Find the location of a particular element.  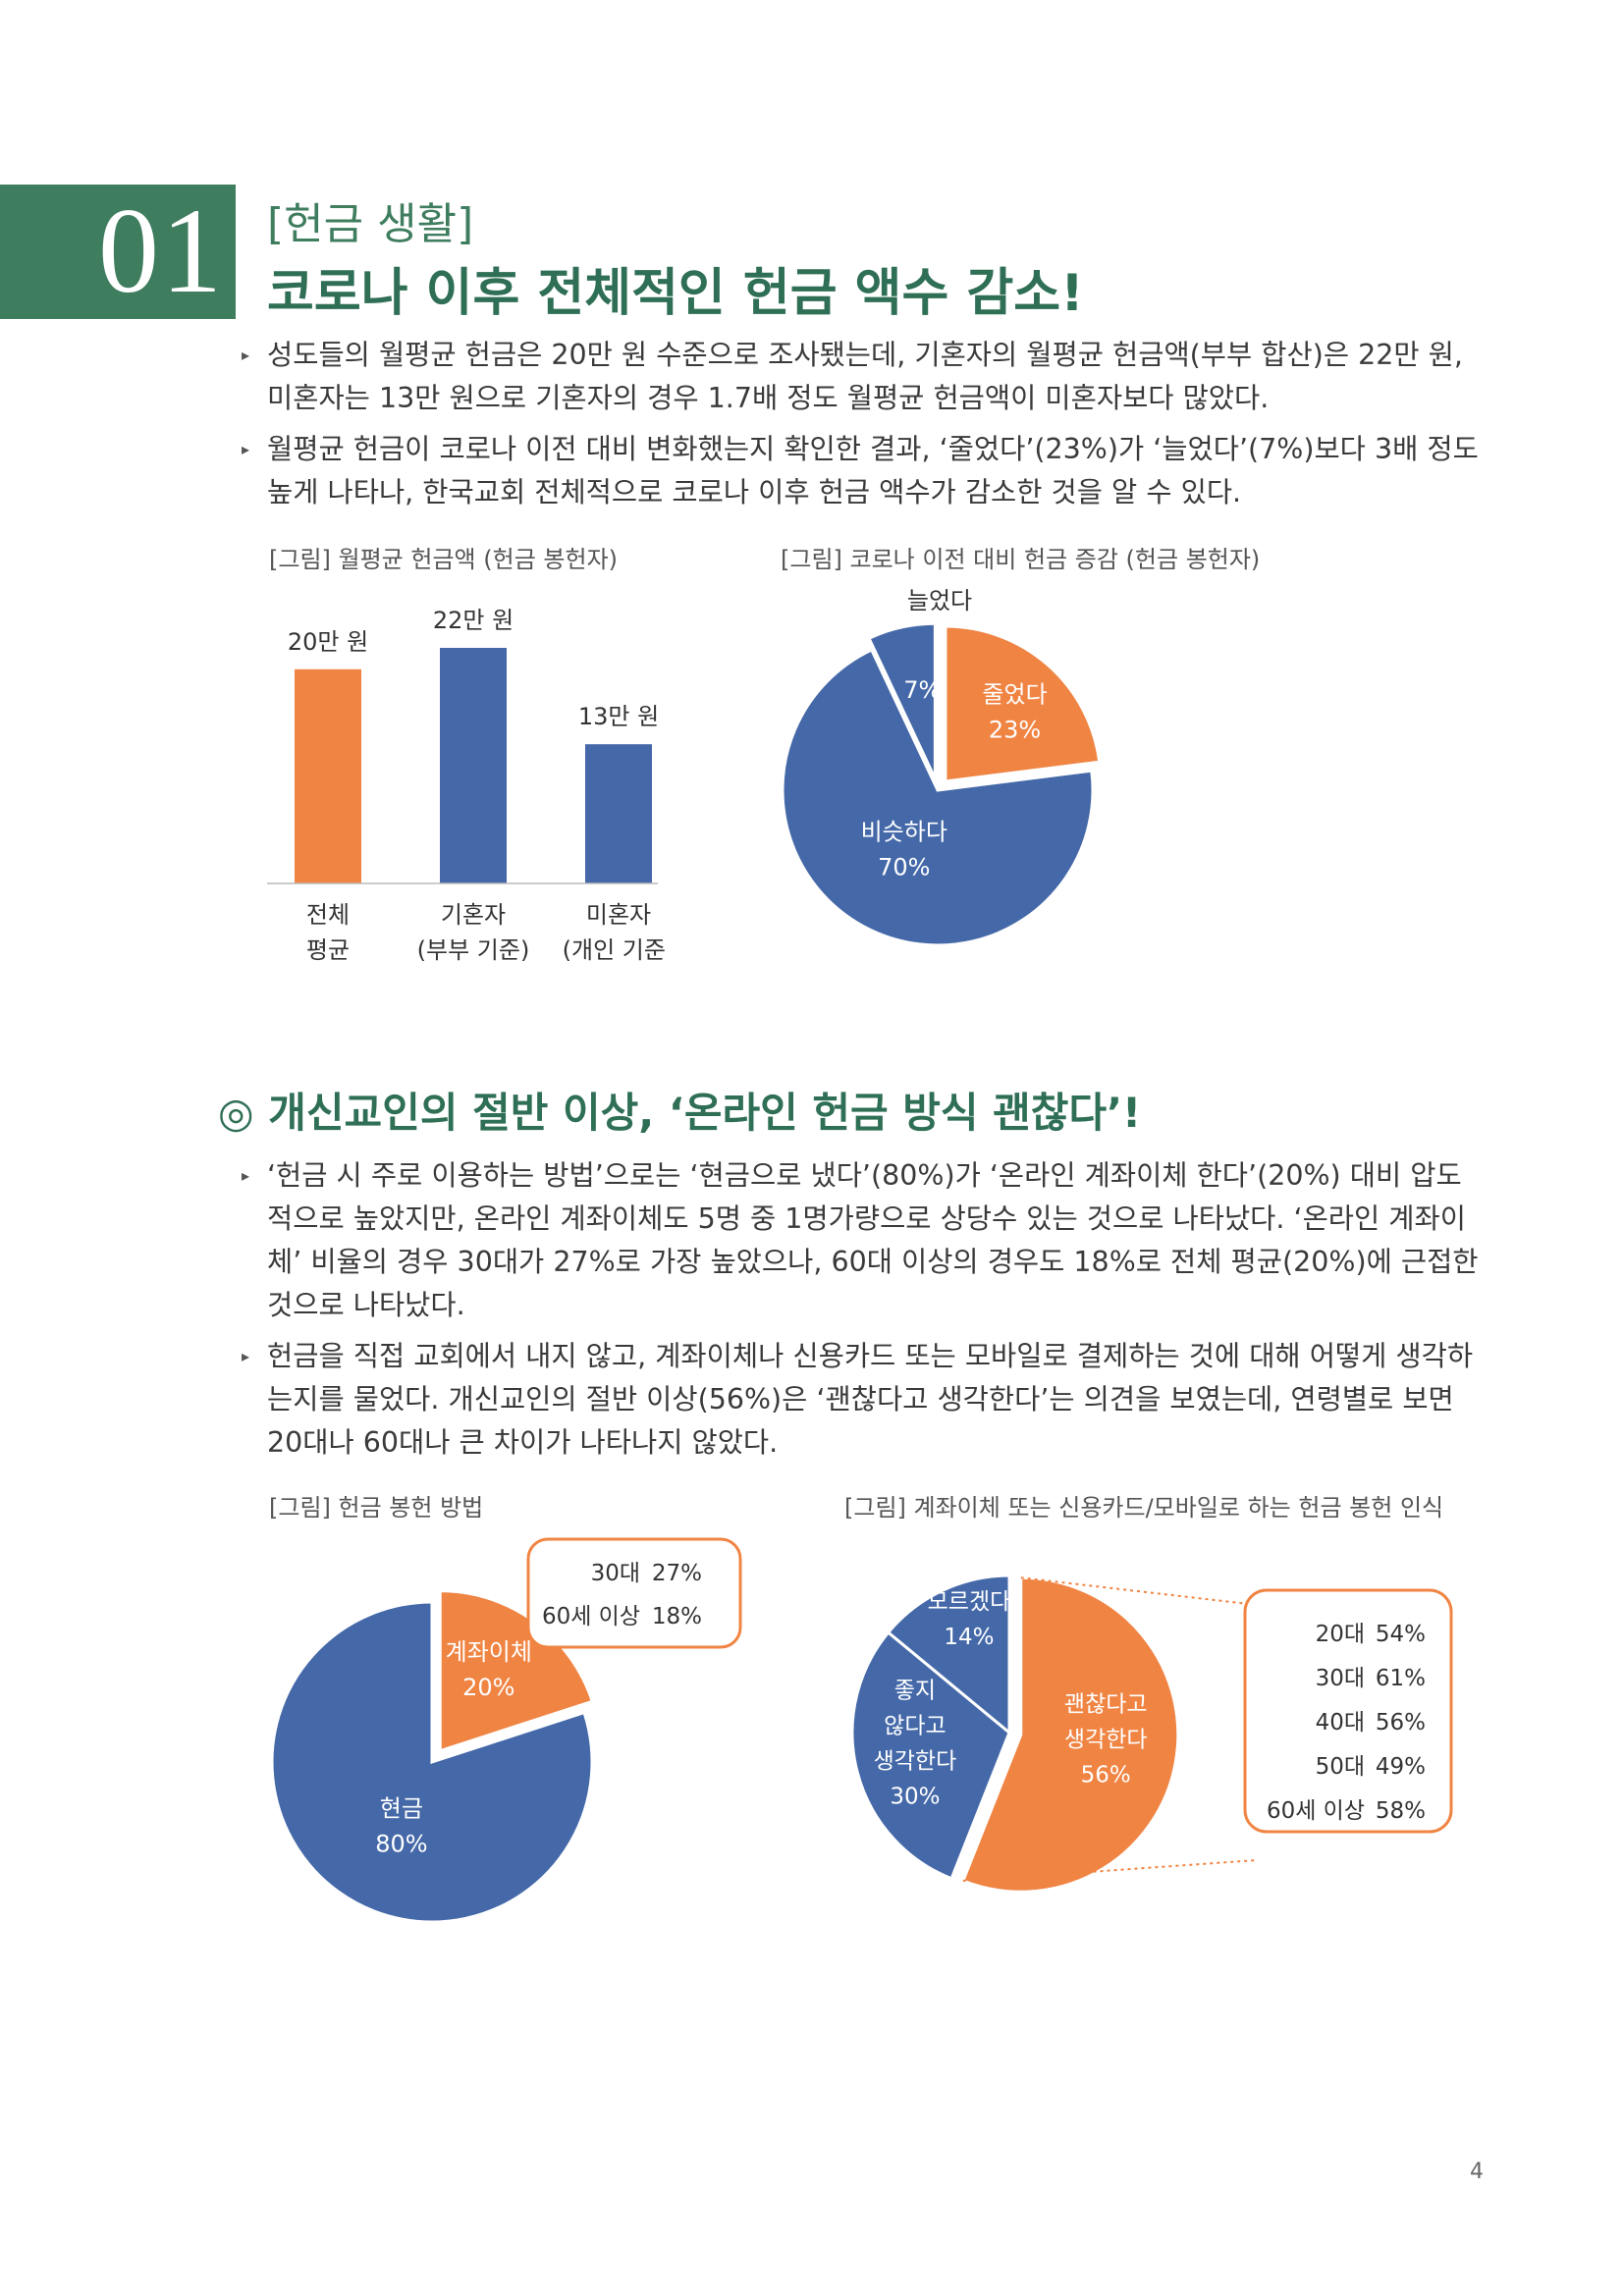

callout-value: 54% is located at coordinates (1401, 1634).